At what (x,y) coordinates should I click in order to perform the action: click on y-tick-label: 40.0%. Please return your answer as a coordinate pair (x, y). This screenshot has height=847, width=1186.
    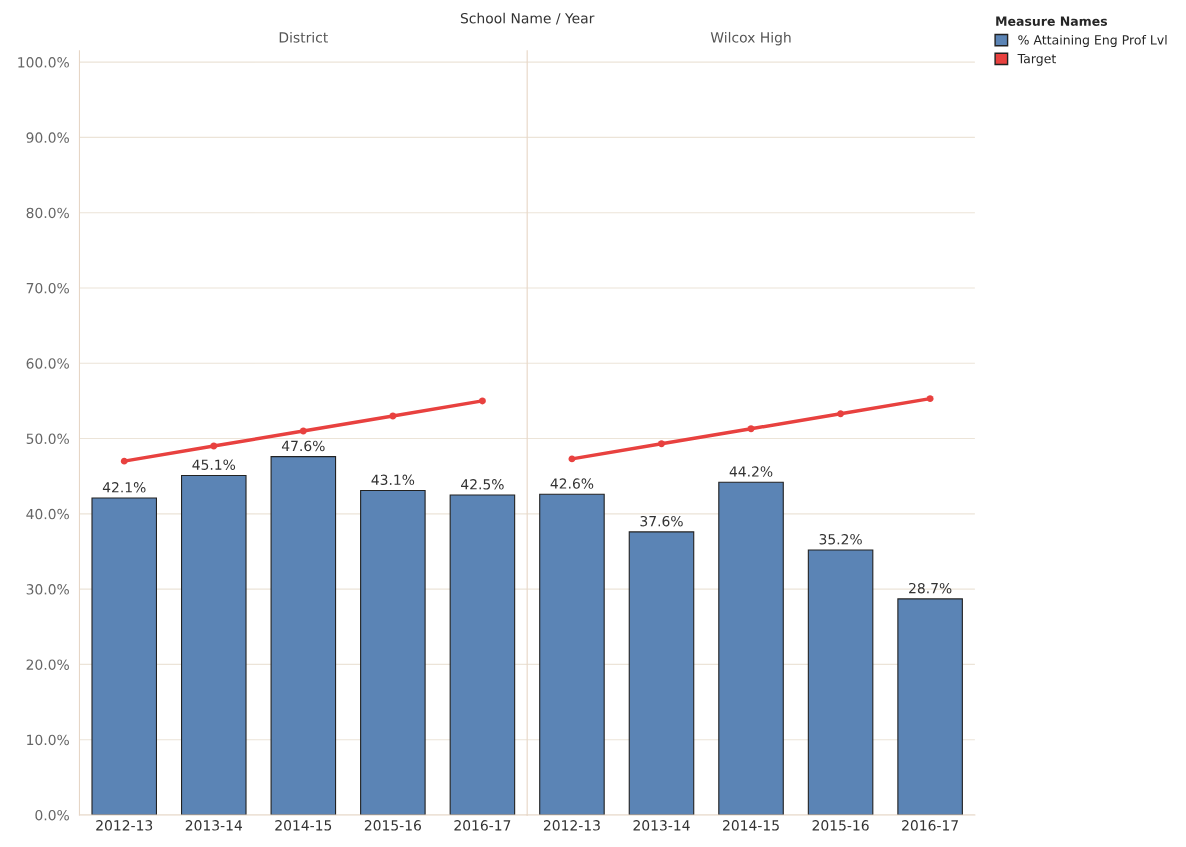
    Looking at the image, I should click on (47, 514).